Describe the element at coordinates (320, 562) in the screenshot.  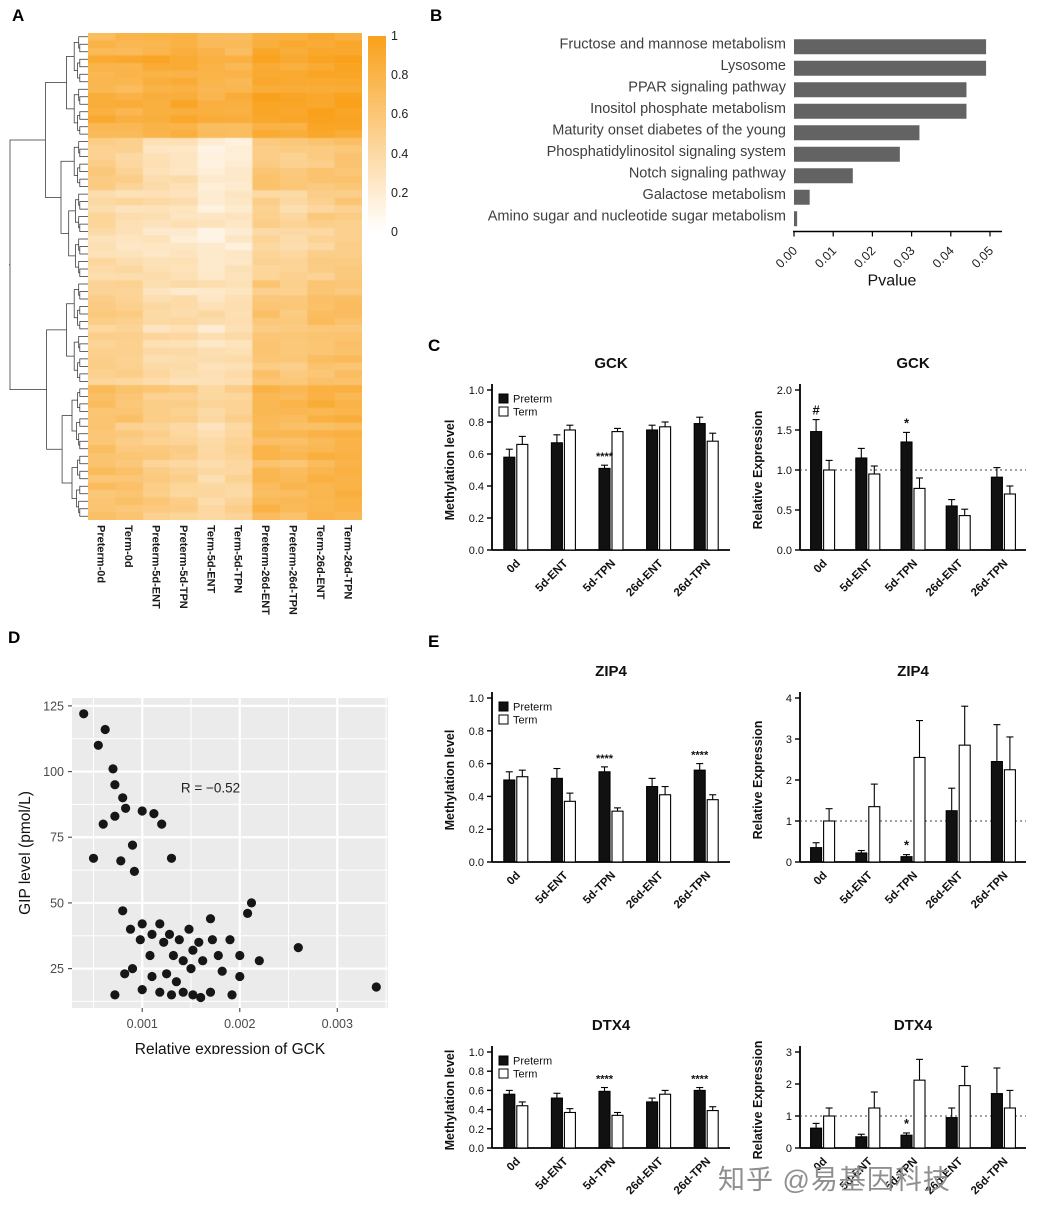
I see `svg-text: Term-26d-ENT` at that location.